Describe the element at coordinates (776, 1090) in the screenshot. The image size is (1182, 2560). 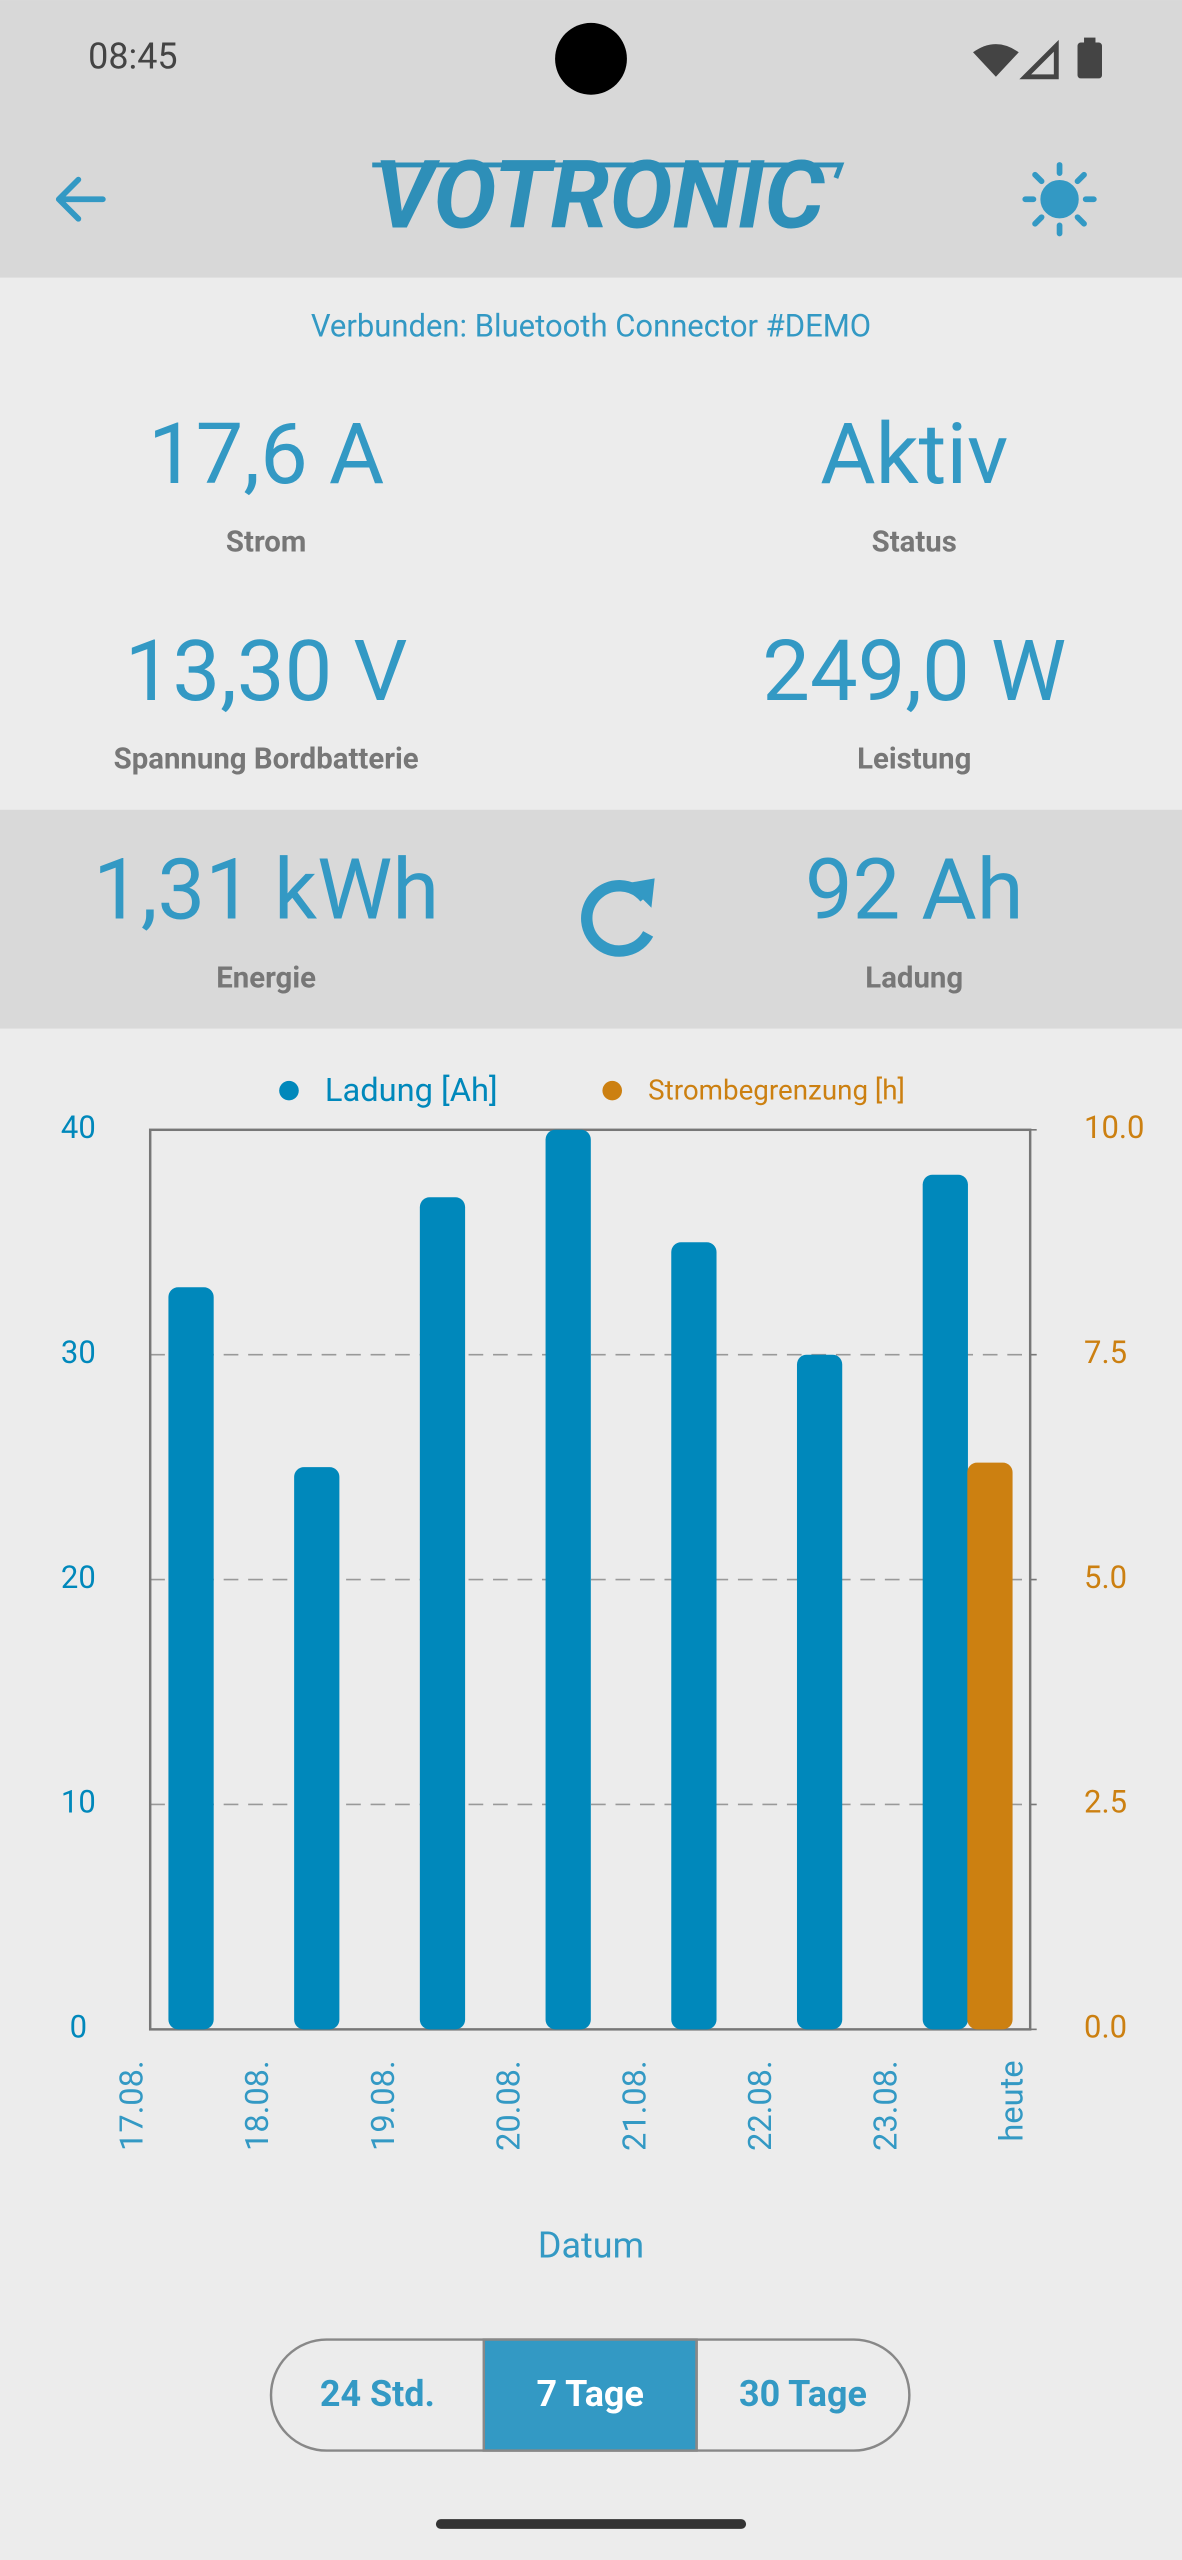
I see `legend-label: Strombegrenzung [h]` at that location.